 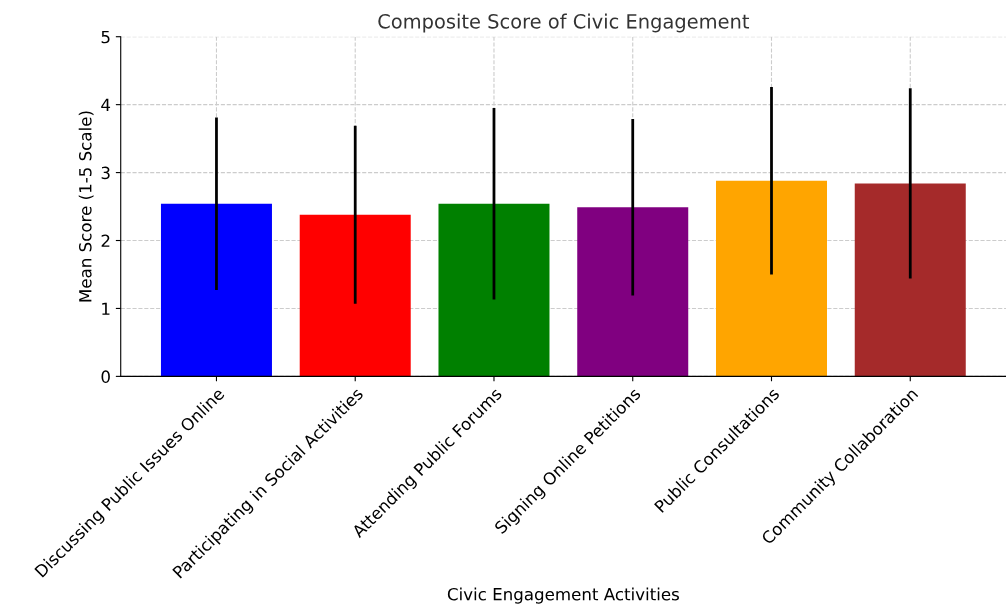 I want to click on y-tick-label: 2, so click(x=105, y=240).